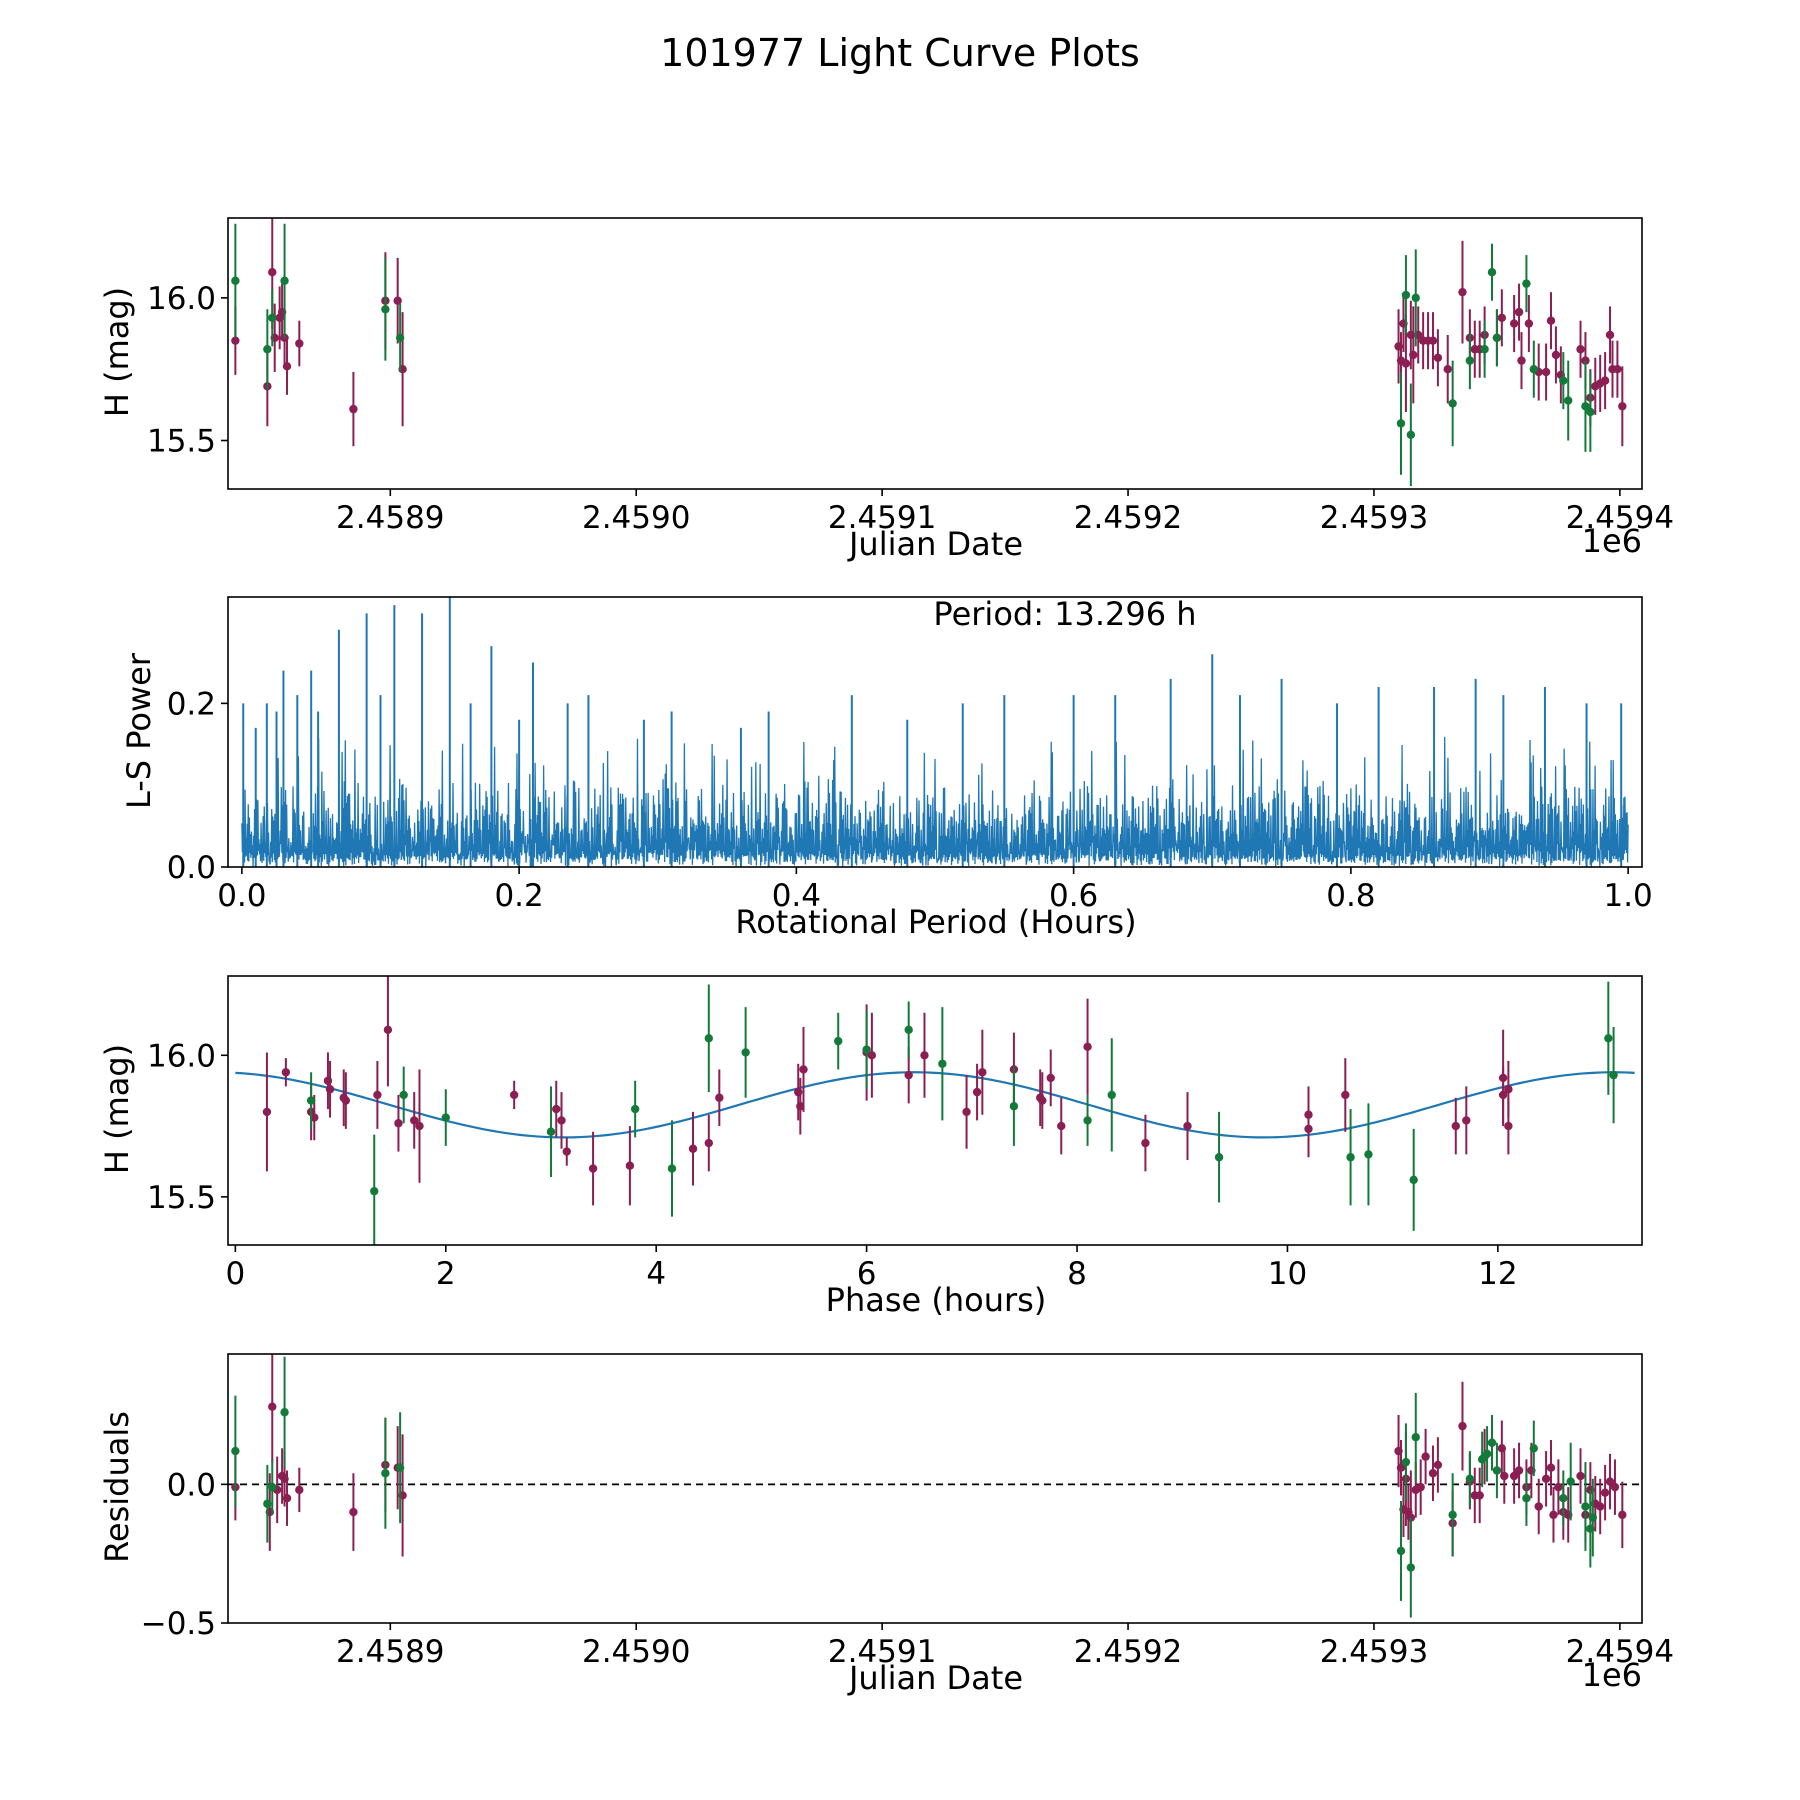 This screenshot has width=1800, height=1800. Describe the element at coordinates (1374, 1652) in the screenshot. I see `residuals-xtick-label: 2.4593` at that location.